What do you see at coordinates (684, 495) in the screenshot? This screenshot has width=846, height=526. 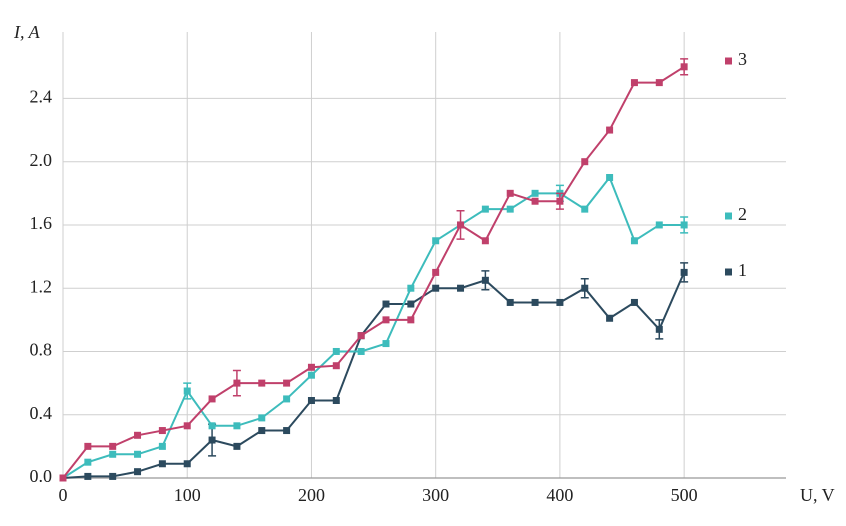 I see `x-tick-label: 500` at bounding box center [684, 495].